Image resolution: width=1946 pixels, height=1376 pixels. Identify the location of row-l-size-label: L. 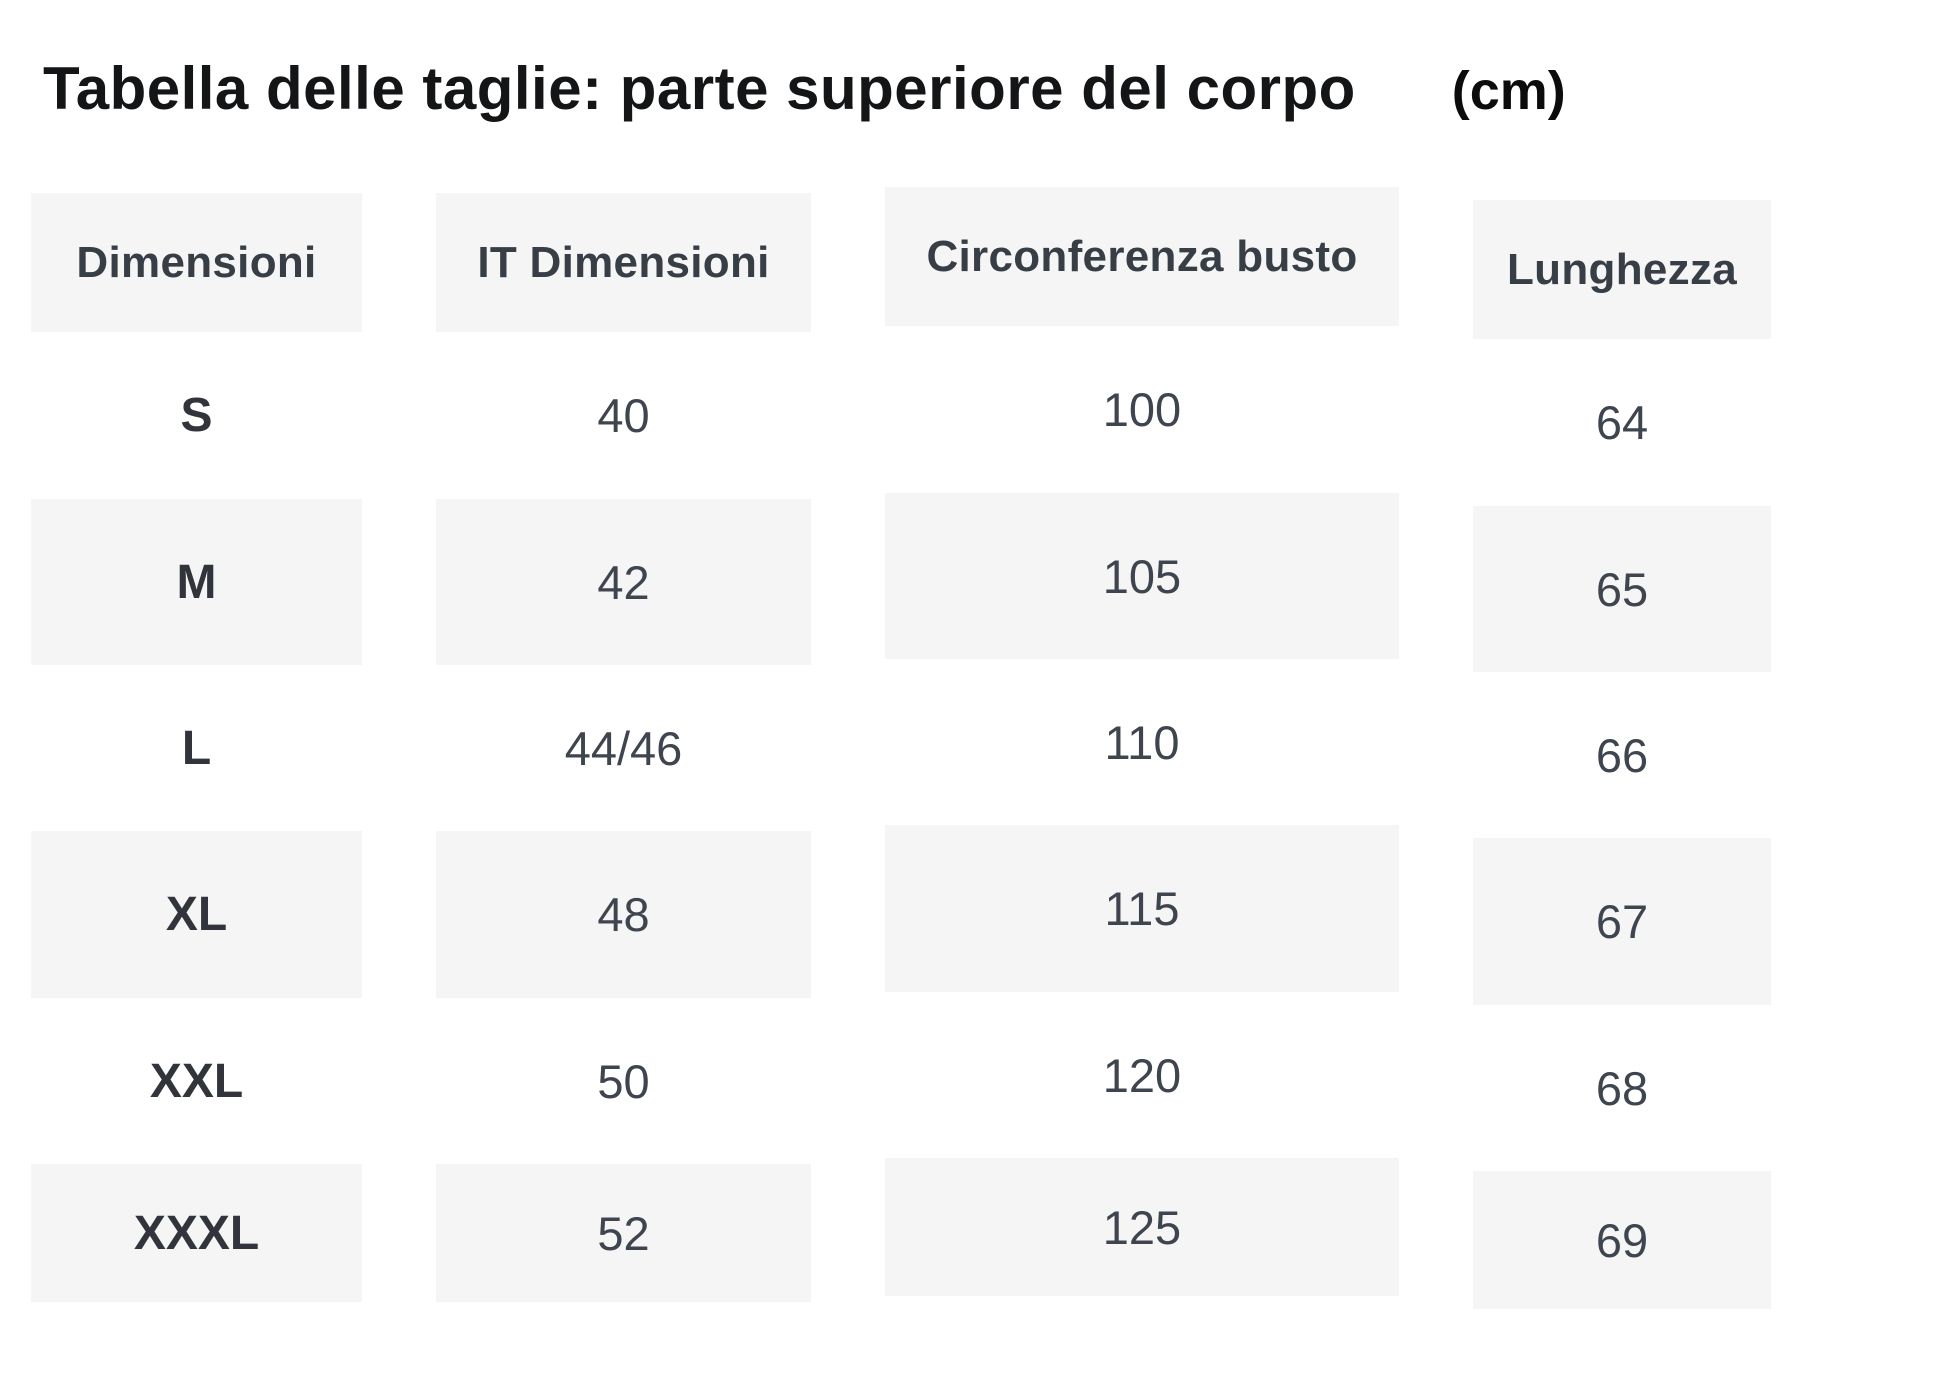
(196, 748).